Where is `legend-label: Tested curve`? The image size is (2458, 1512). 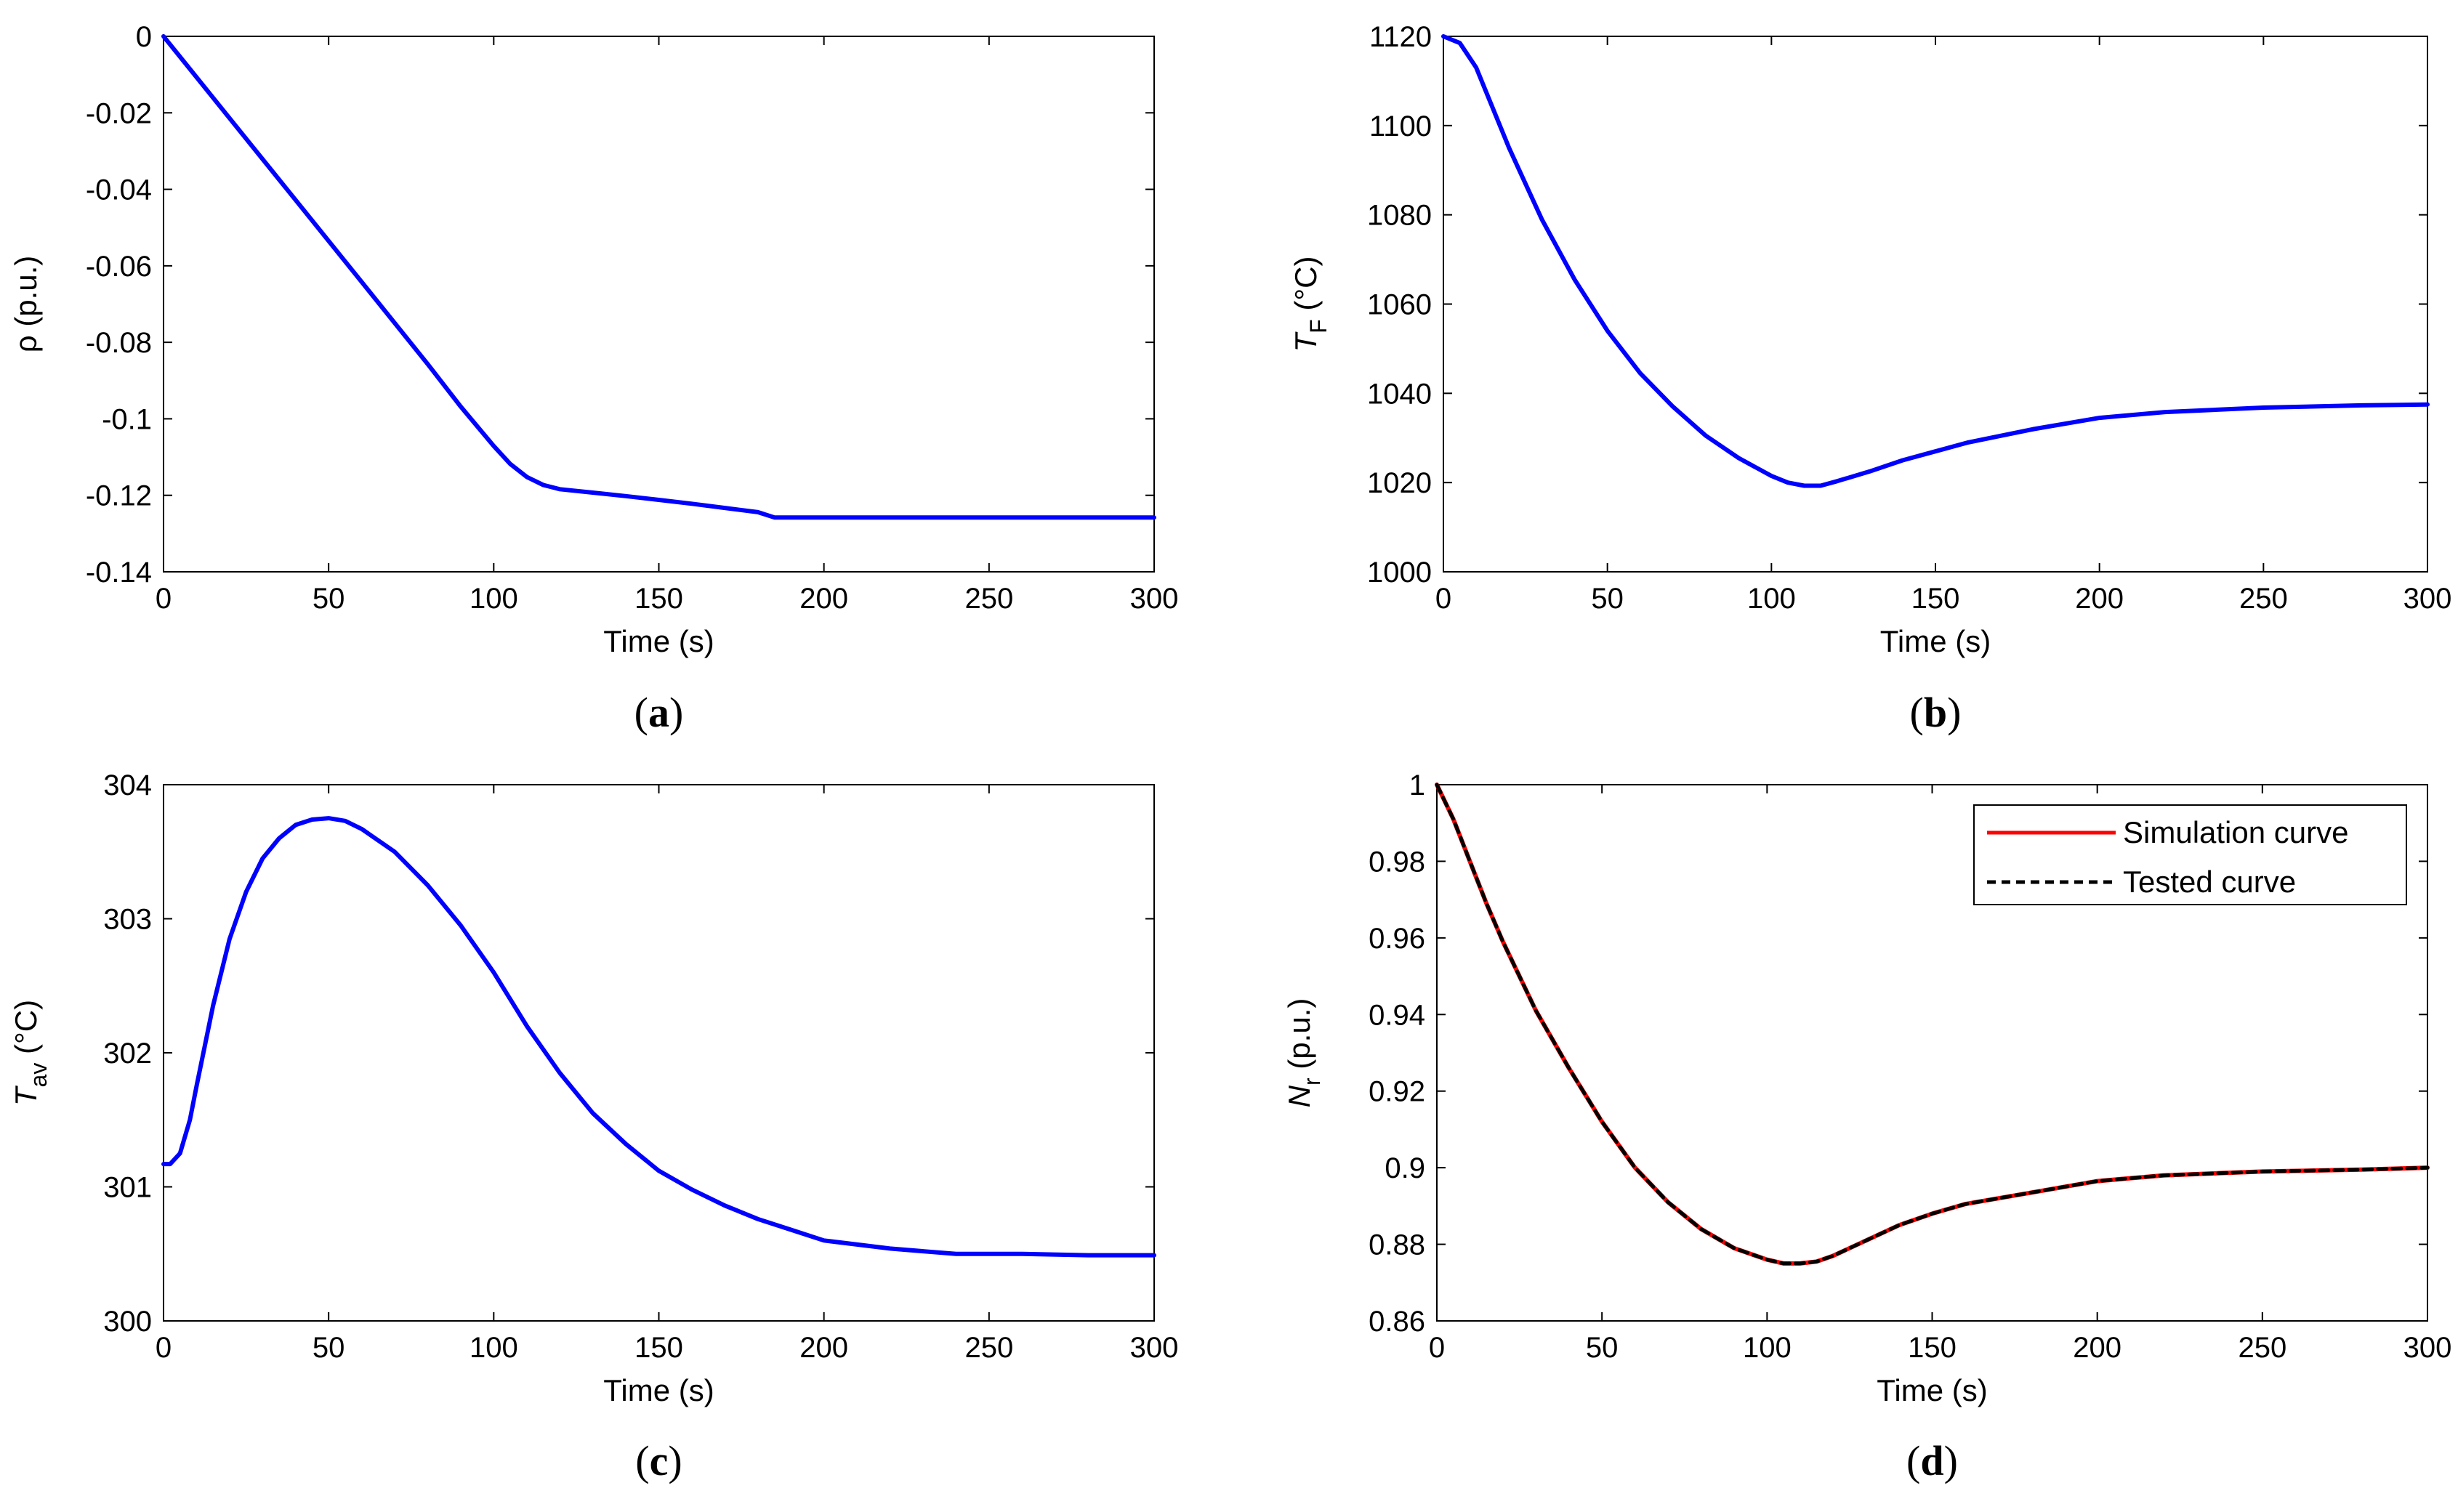 legend-label: Tested curve is located at coordinates (2209, 882).